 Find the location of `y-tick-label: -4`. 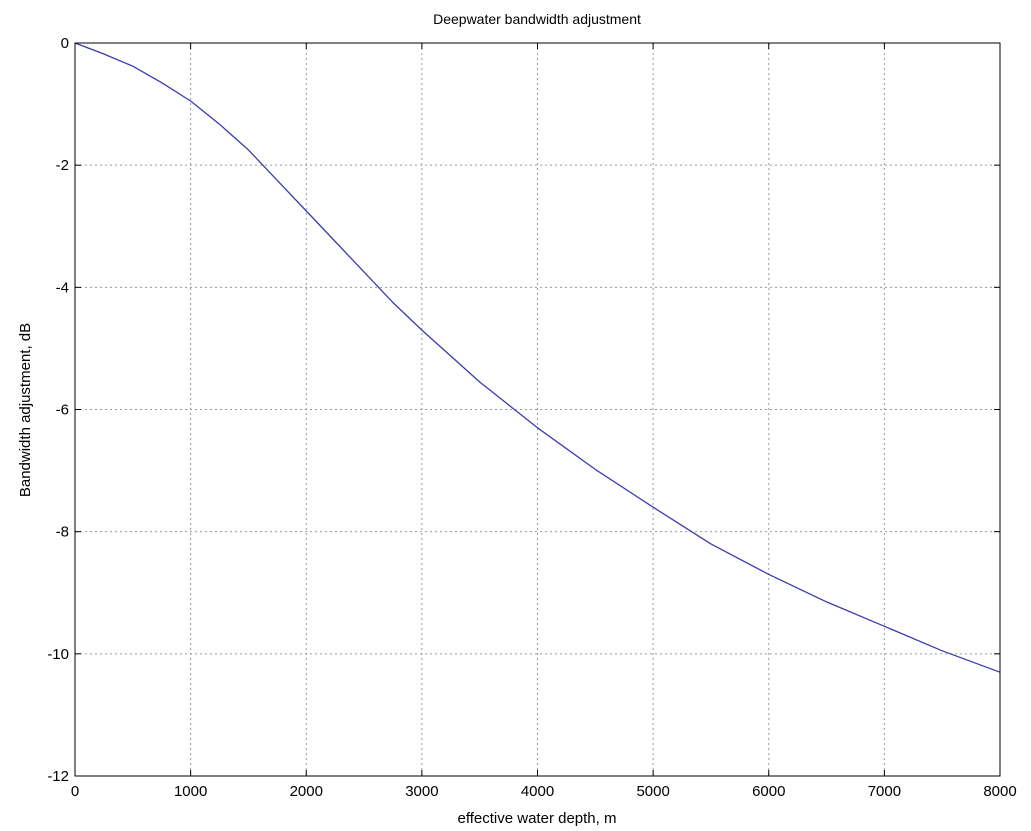

y-tick-label: -4 is located at coordinates (62, 287).